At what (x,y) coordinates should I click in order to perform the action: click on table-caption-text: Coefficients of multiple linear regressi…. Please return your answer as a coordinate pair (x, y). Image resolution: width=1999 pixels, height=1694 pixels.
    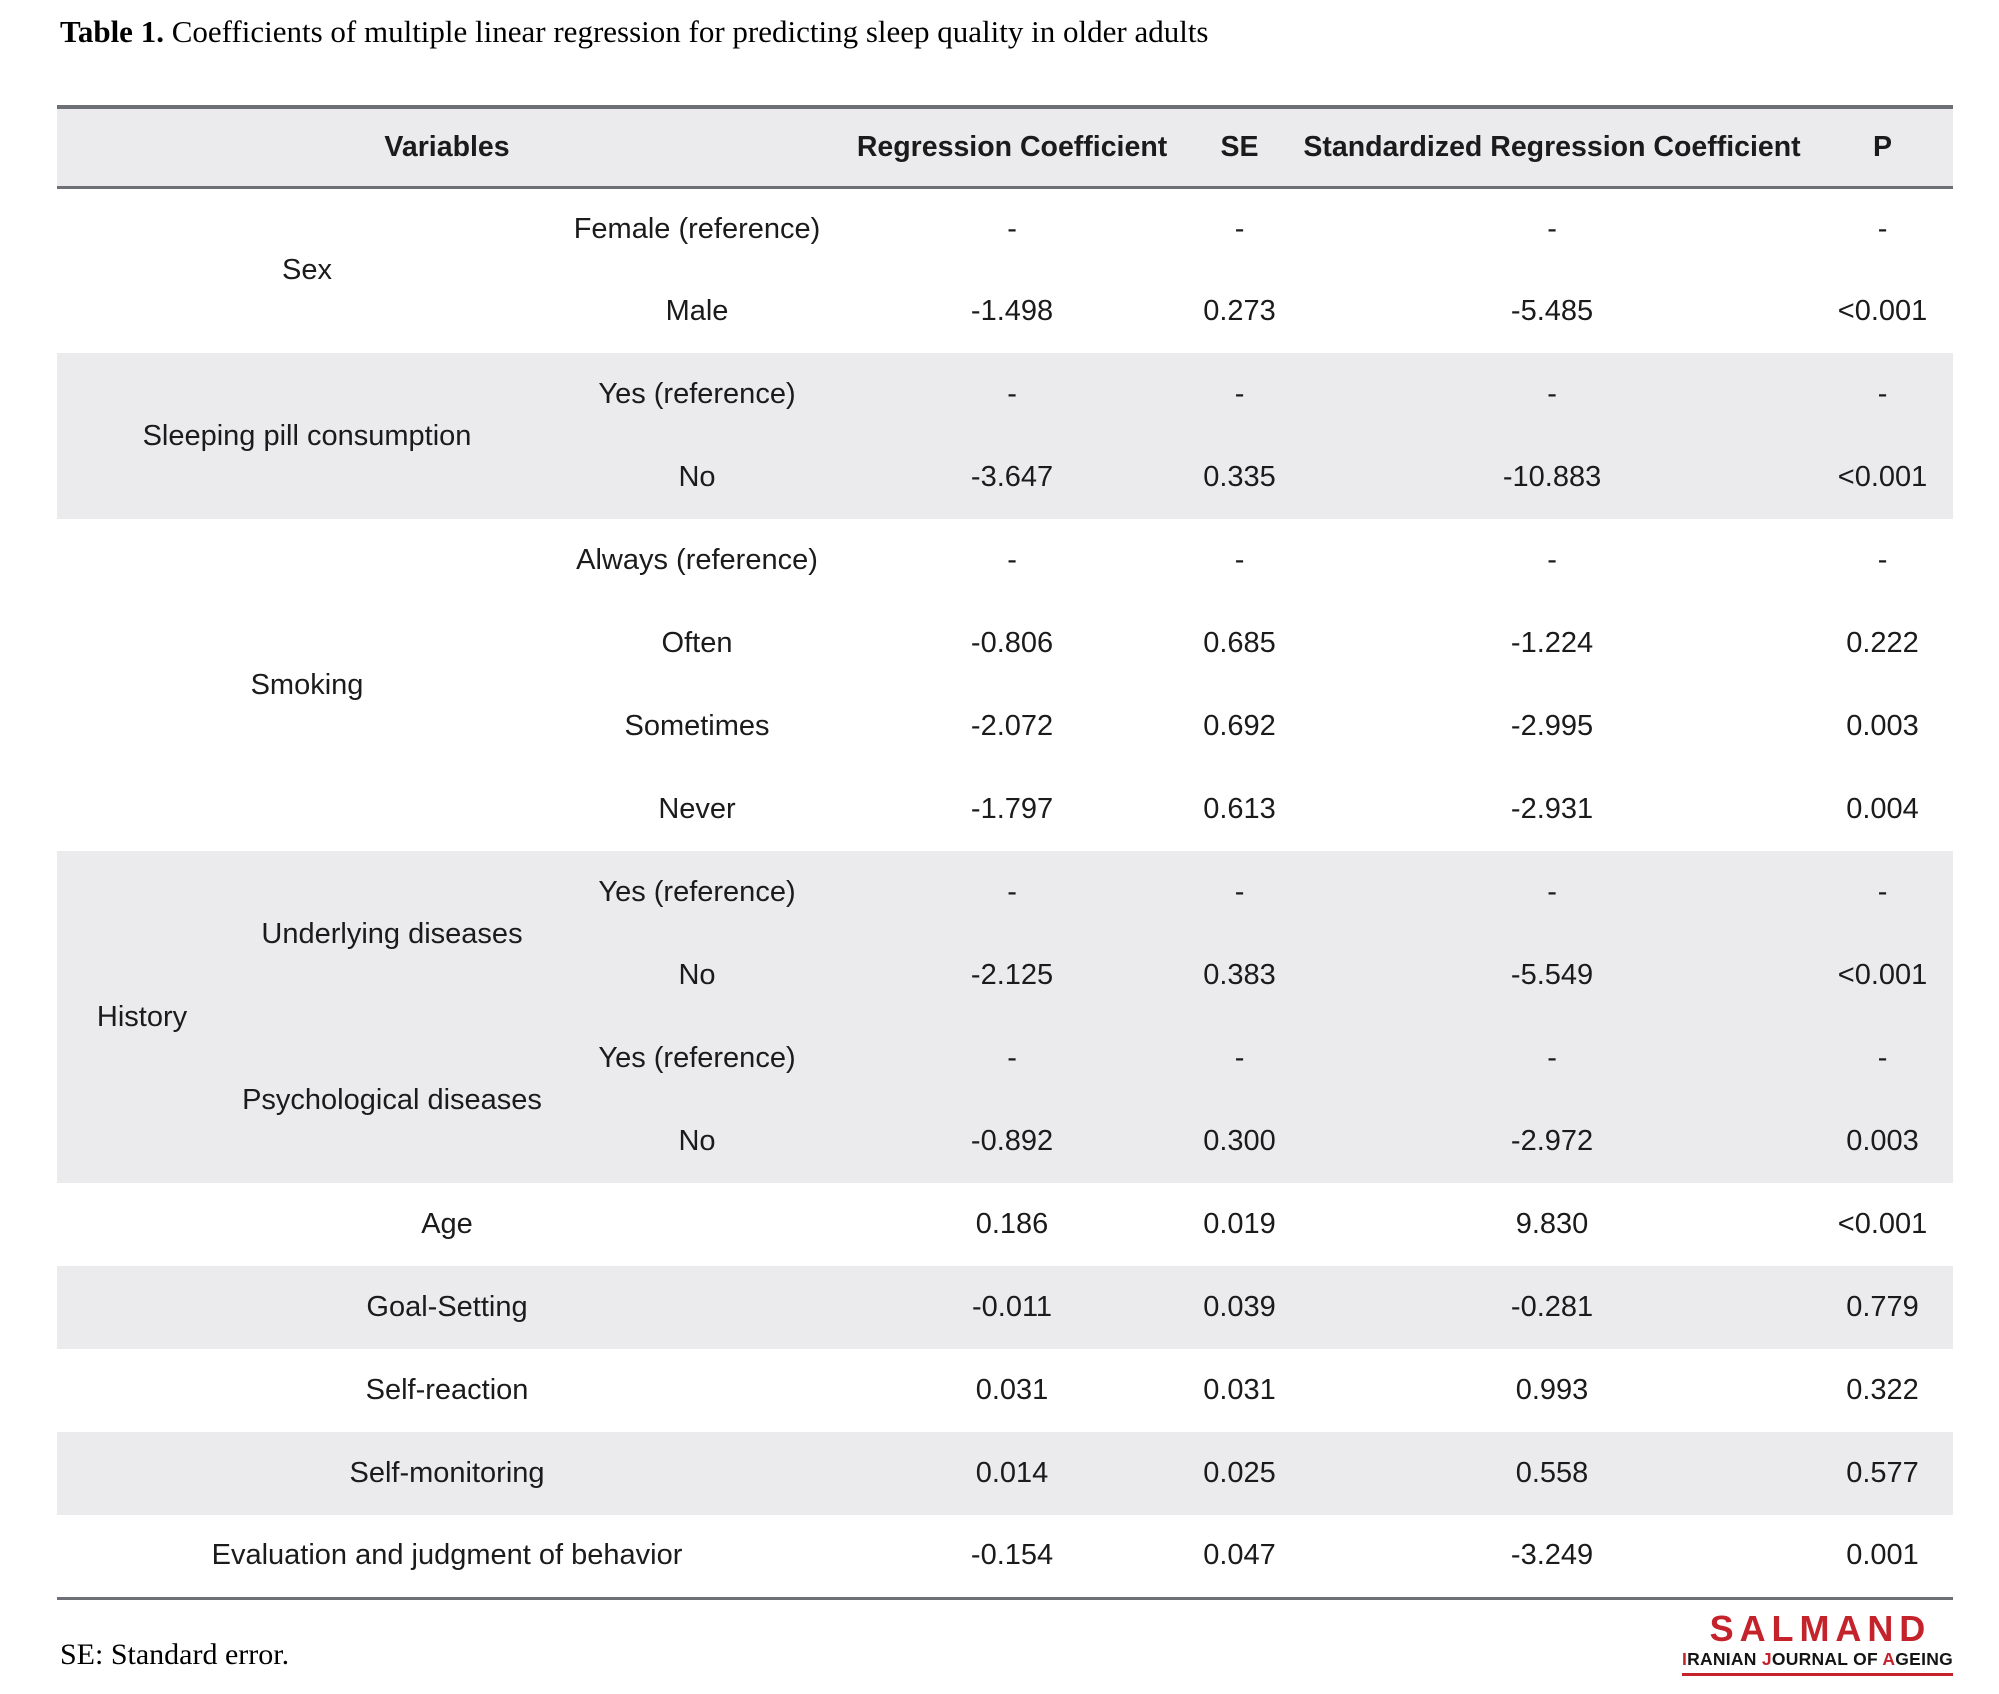
    Looking at the image, I should click on (690, 31).